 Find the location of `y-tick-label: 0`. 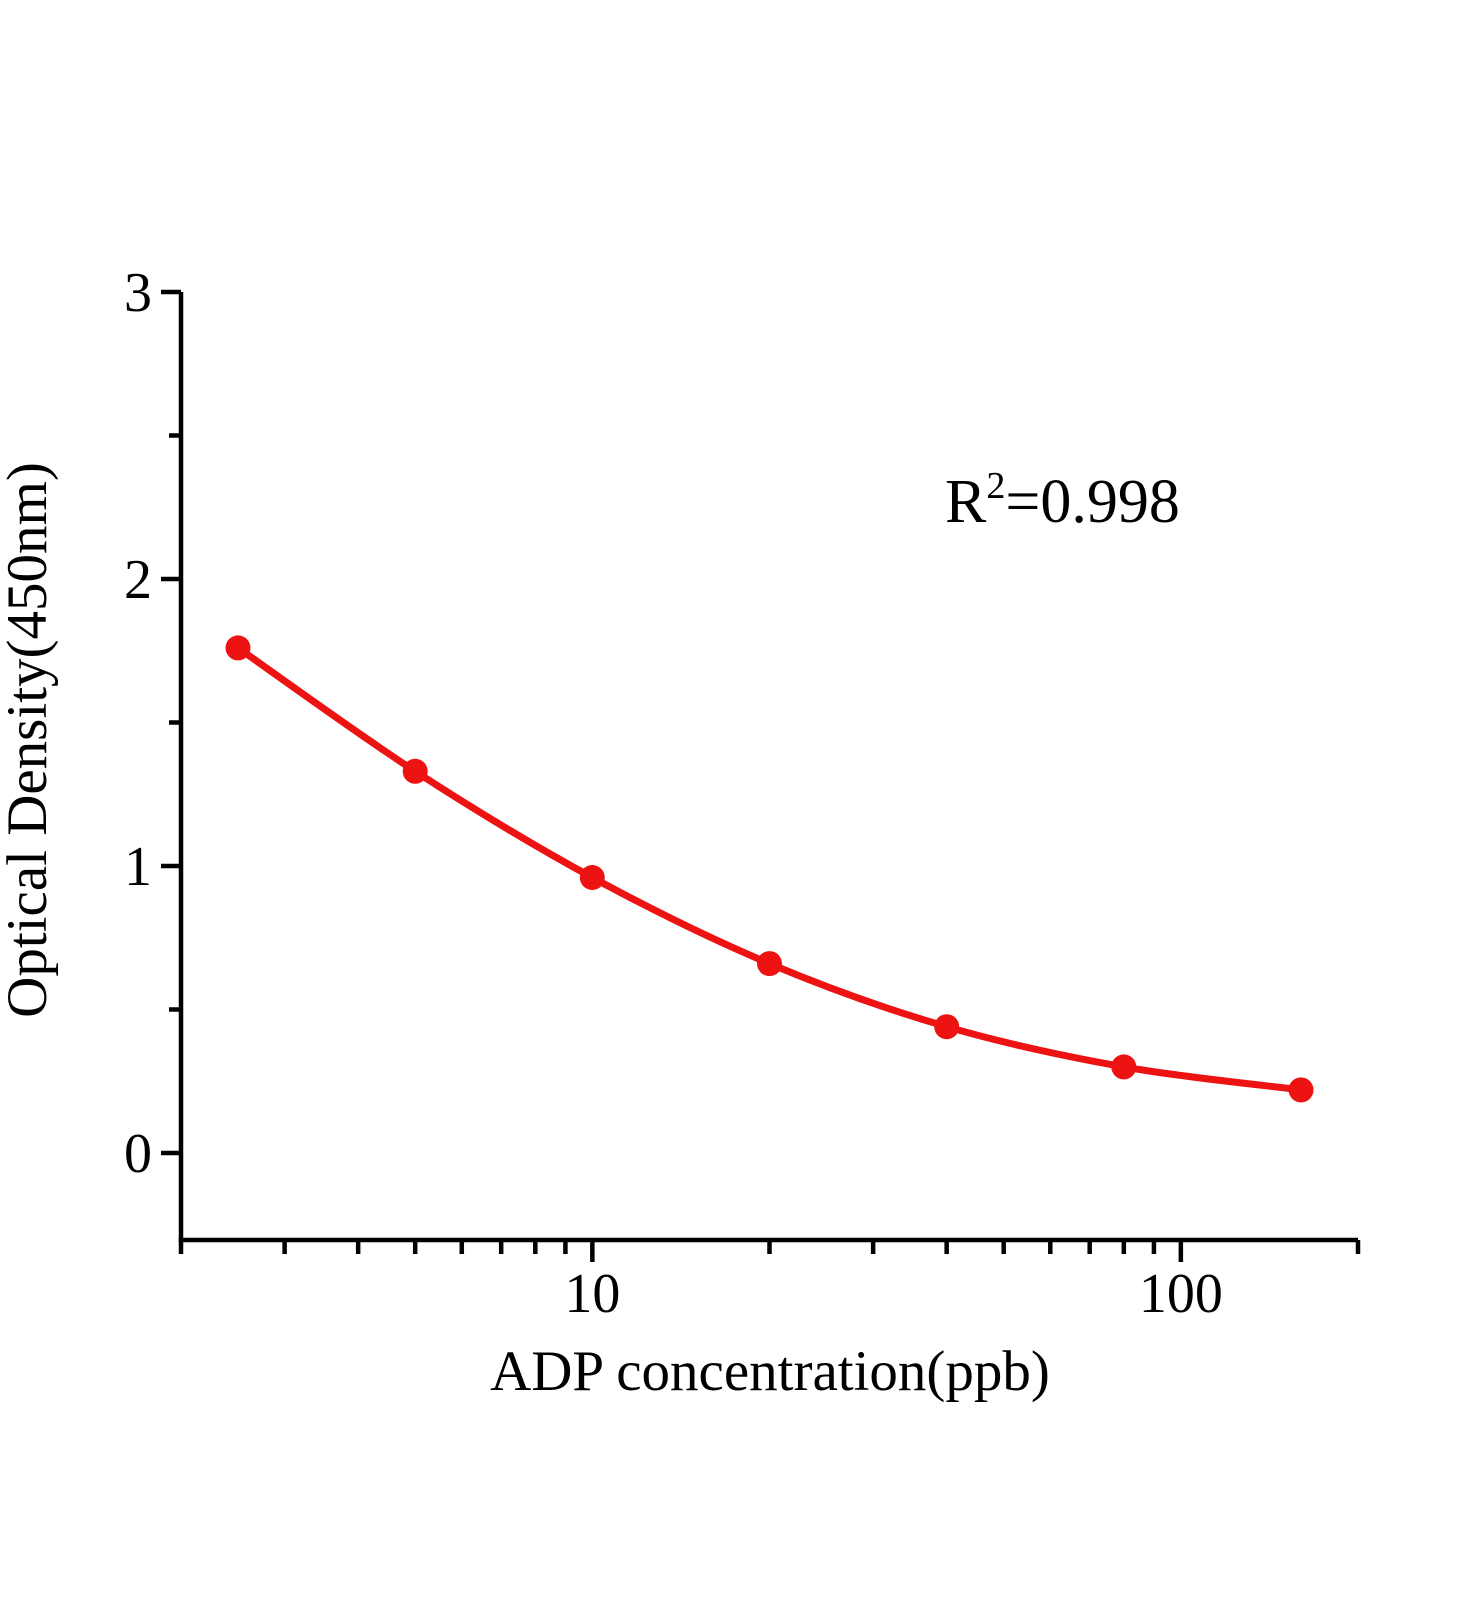

y-tick-label: 0 is located at coordinates (138, 1154).